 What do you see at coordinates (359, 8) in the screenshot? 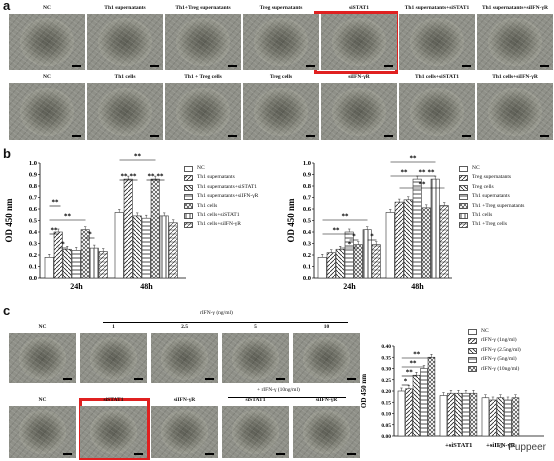
I see `panel-a-row1-label: siSTAT1` at bounding box center [359, 8].